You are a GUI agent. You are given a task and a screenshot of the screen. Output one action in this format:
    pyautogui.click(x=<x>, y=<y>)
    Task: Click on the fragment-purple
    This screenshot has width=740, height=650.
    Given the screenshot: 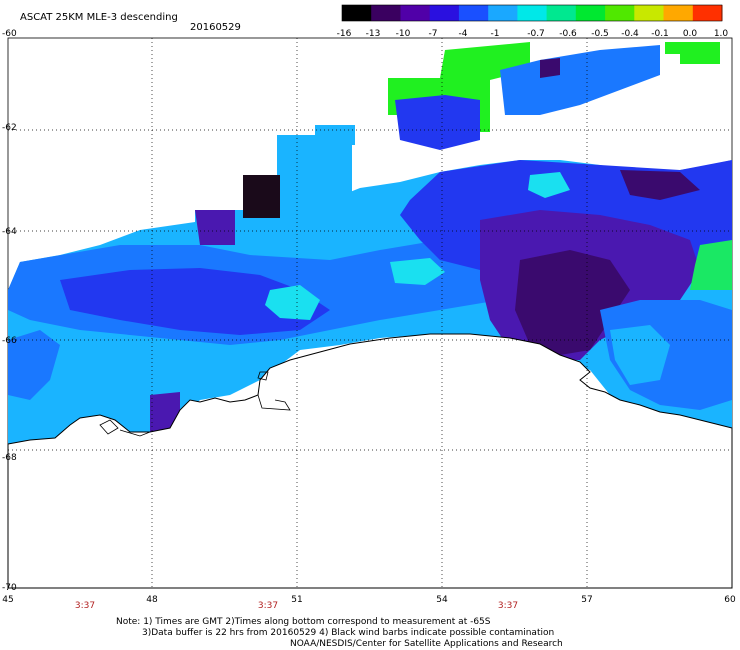 What is the action you would take?
    pyautogui.click(x=550, y=68)
    